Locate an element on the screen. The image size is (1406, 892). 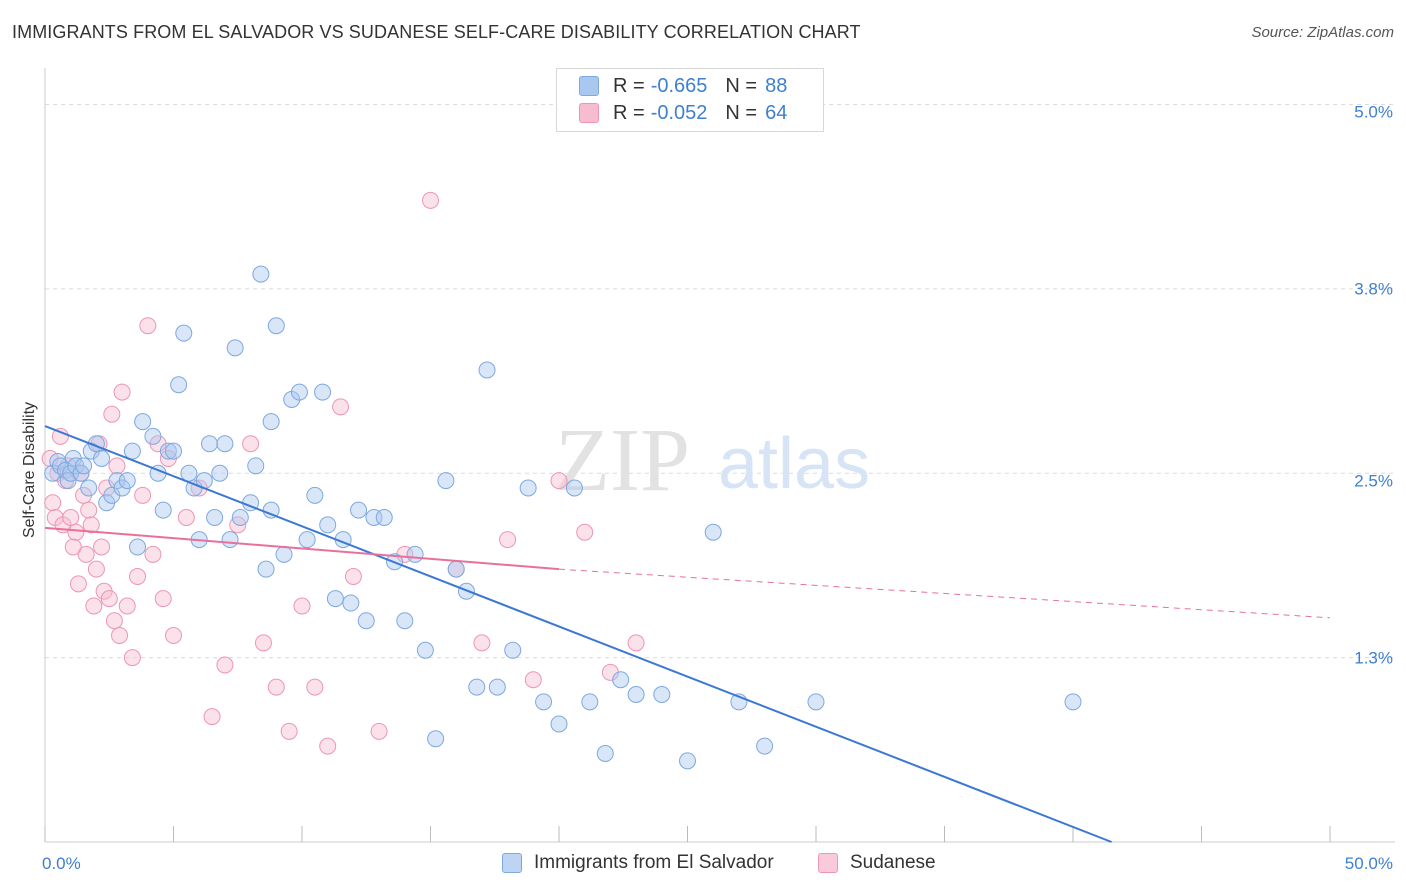
bottom-legend-swatch-el-salvador is located at coordinates (512, 863).